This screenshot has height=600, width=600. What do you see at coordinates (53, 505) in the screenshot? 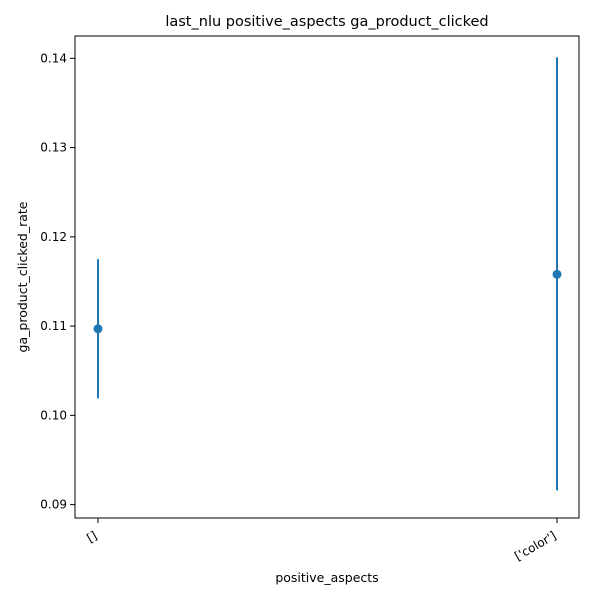
I see `y-tick-label: 0.09` at bounding box center [53, 505].